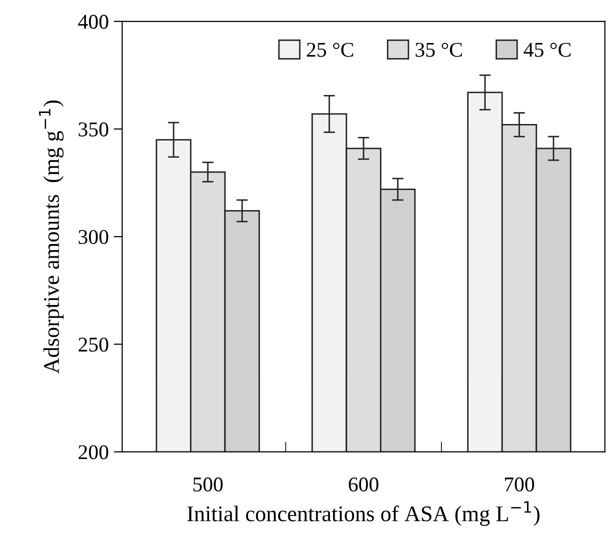 This screenshot has height=549, width=611. What do you see at coordinates (330, 49) in the screenshot?
I see `legend-label: 25 °C` at bounding box center [330, 49].